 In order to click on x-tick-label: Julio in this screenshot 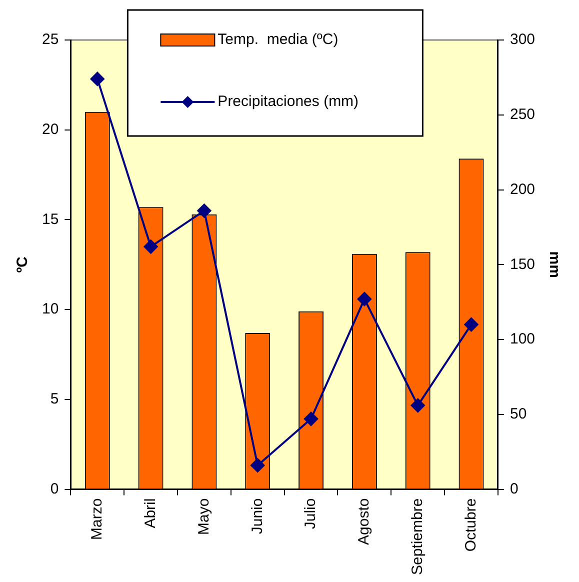, I will do `click(311, 514)`.